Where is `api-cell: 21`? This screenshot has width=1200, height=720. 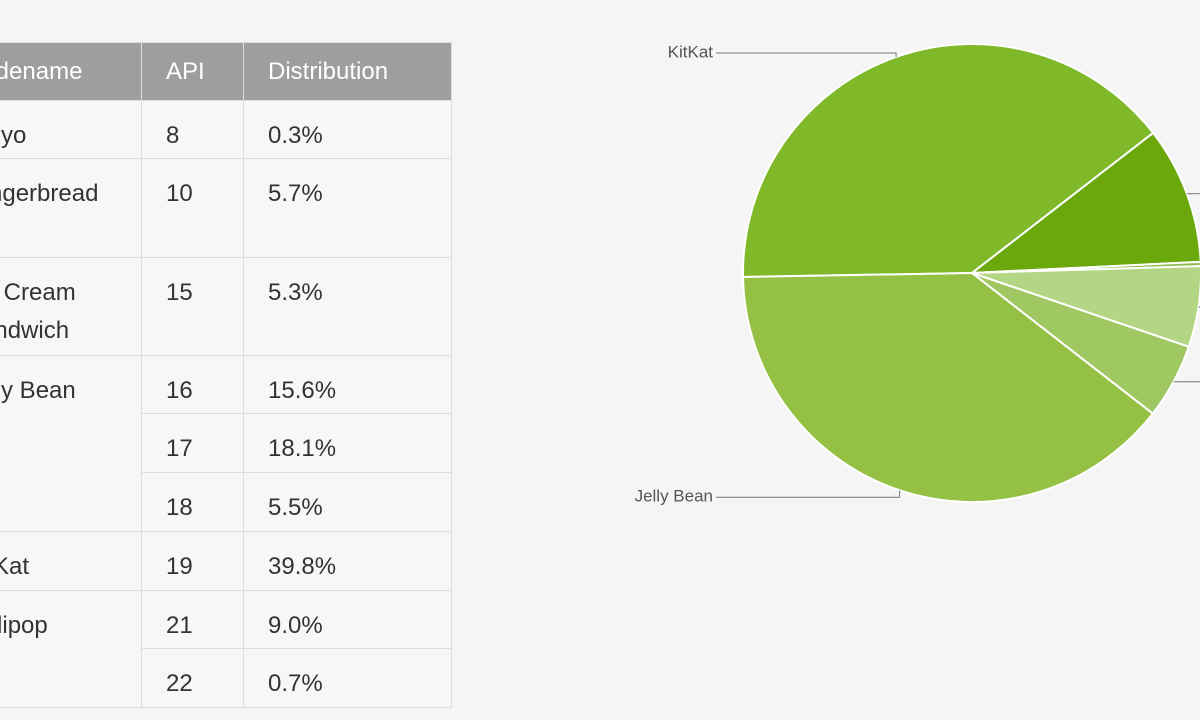 api-cell: 21 is located at coordinates (192, 619).